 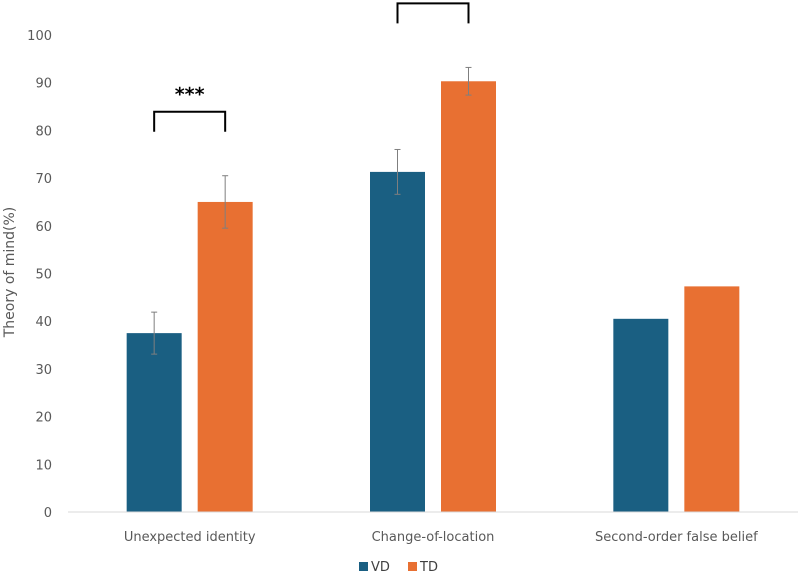 I want to click on legend-label-vd: VD, so click(x=380, y=566).